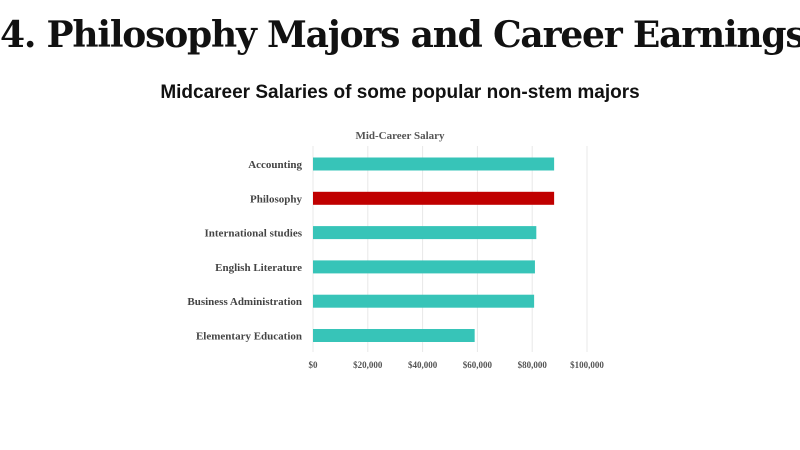 This screenshot has width=800, height=450. I want to click on chart-title: Mid-Career Salary, so click(400, 136).